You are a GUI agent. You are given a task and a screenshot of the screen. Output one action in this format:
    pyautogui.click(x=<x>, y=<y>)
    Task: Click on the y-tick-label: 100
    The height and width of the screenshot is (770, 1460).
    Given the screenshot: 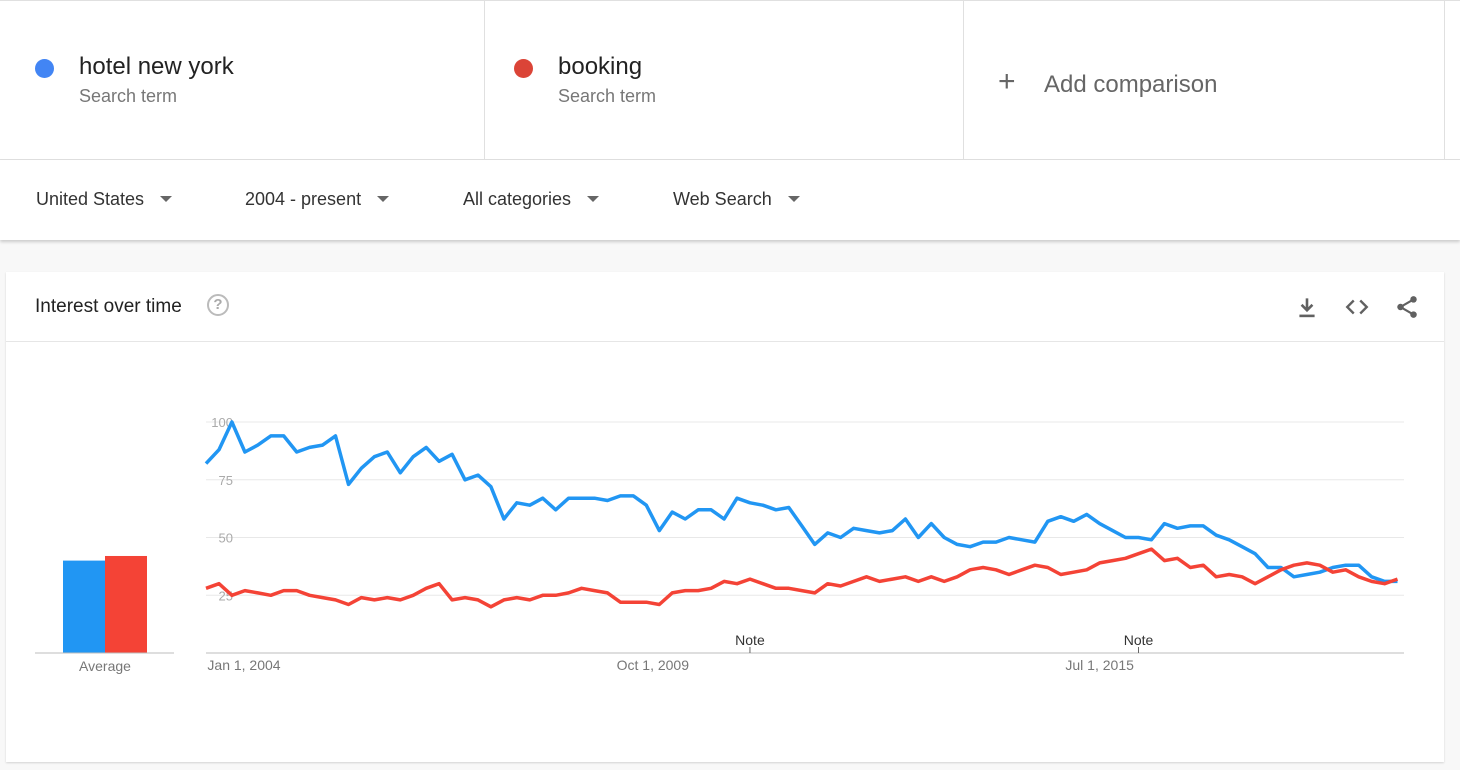 What is the action you would take?
    pyautogui.click(x=222, y=422)
    